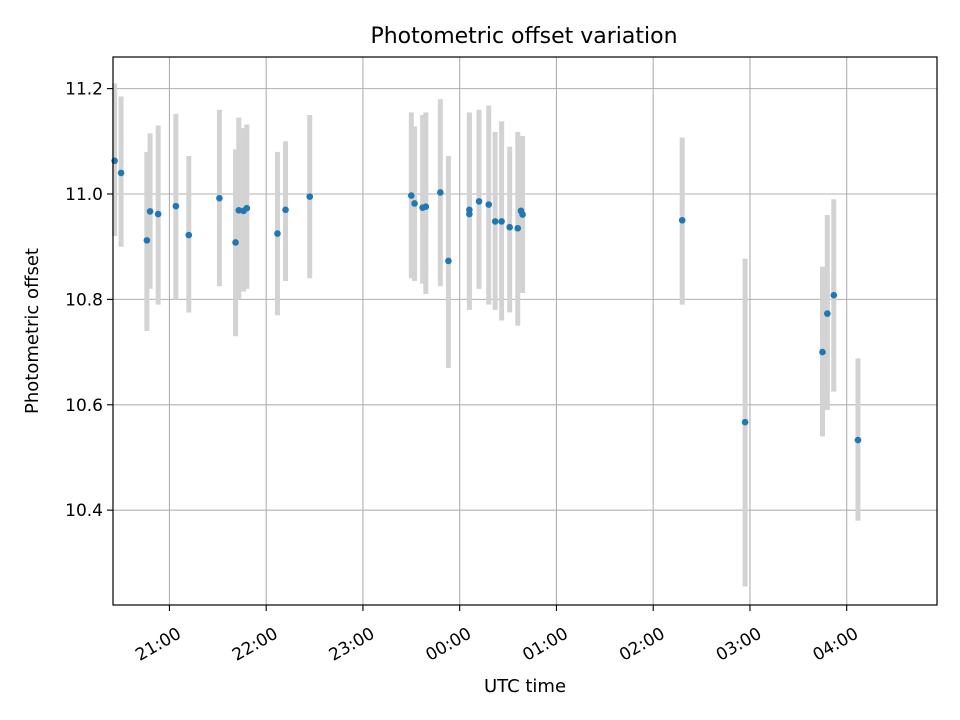 This screenshot has width=960, height=720. I want to click on y-tick-label: 11.0, so click(84, 195).